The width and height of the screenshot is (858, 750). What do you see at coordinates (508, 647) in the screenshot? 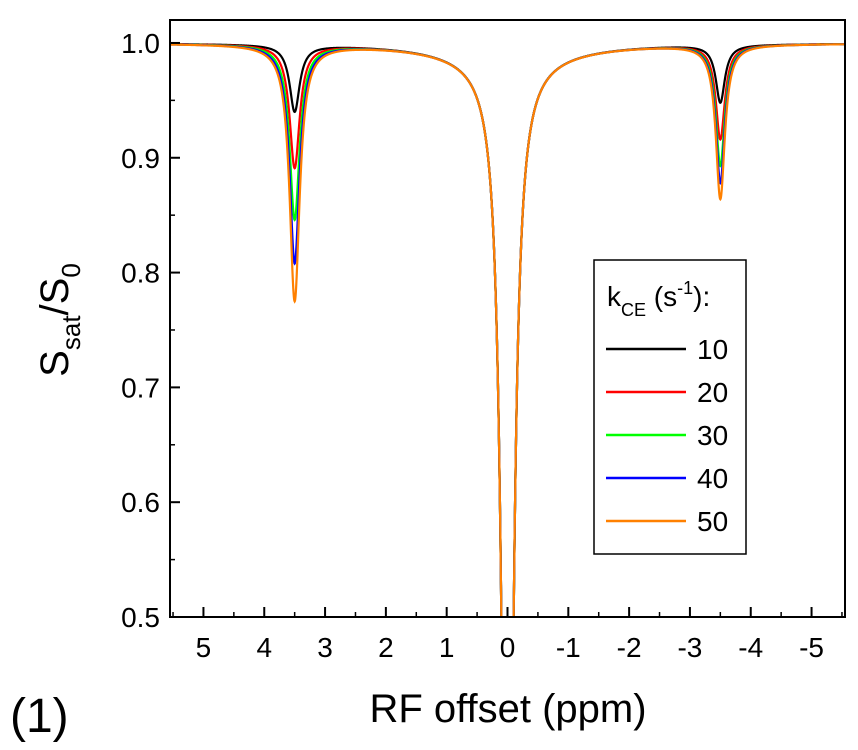
I see `x-tick-label: 0` at bounding box center [508, 647].